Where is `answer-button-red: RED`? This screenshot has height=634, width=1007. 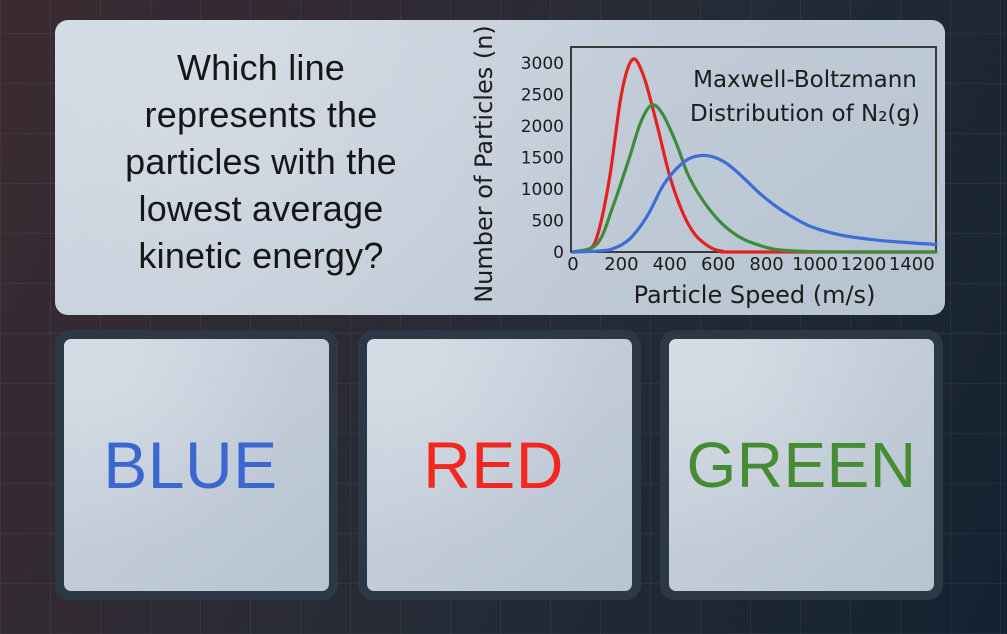
answer-button-red: RED is located at coordinates (499, 465).